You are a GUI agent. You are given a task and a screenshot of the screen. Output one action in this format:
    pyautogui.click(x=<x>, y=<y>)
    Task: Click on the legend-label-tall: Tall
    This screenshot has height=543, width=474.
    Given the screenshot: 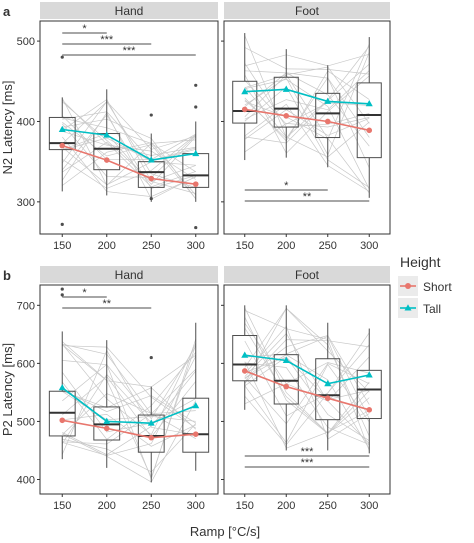 What is the action you would take?
    pyautogui.click(x=432, y=309)
    